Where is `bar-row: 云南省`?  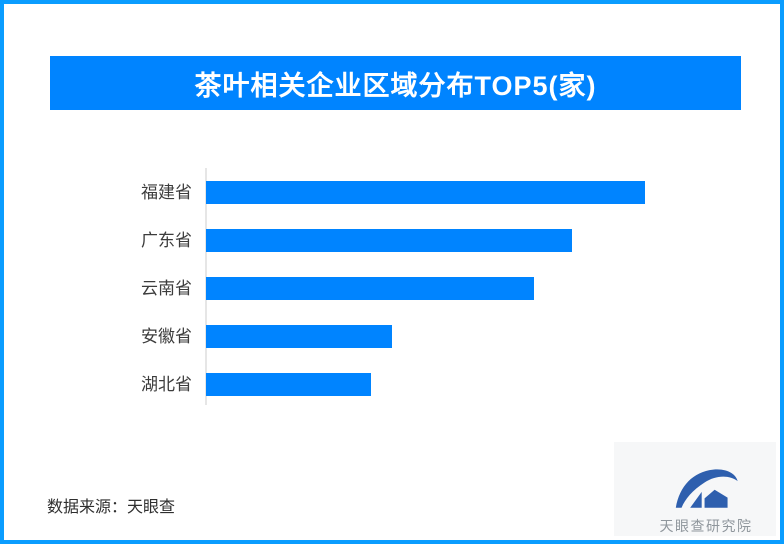 bar-row: 云南省 is located at coordinates (392, 288).